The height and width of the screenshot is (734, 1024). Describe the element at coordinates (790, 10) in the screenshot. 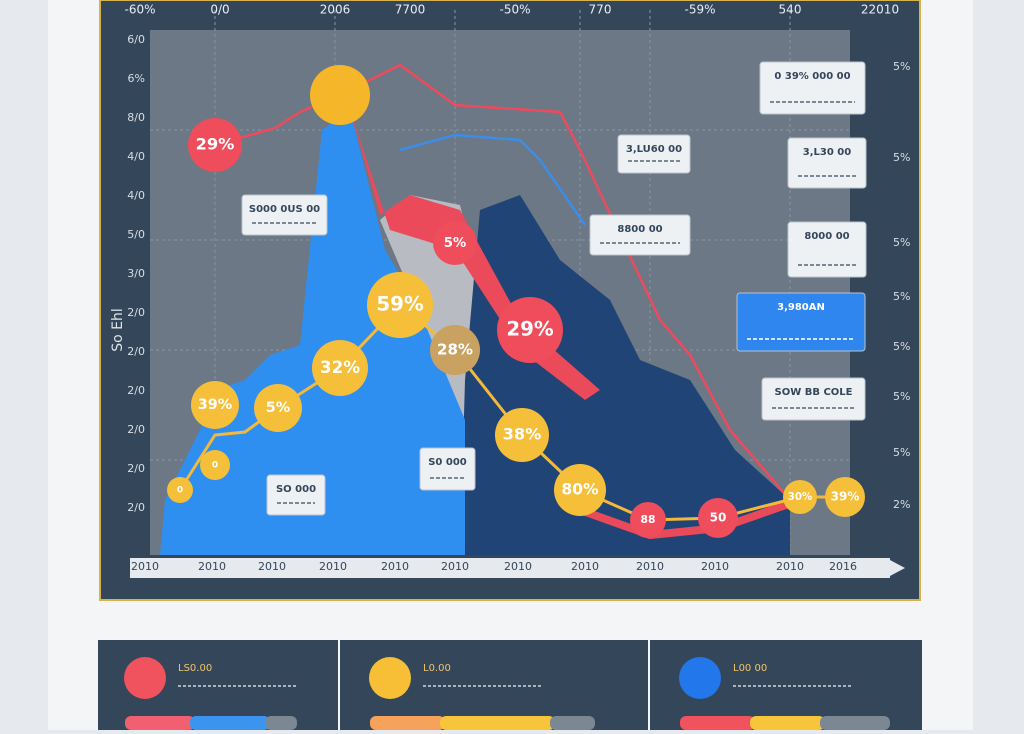

I see `top-label: 540` at that location.